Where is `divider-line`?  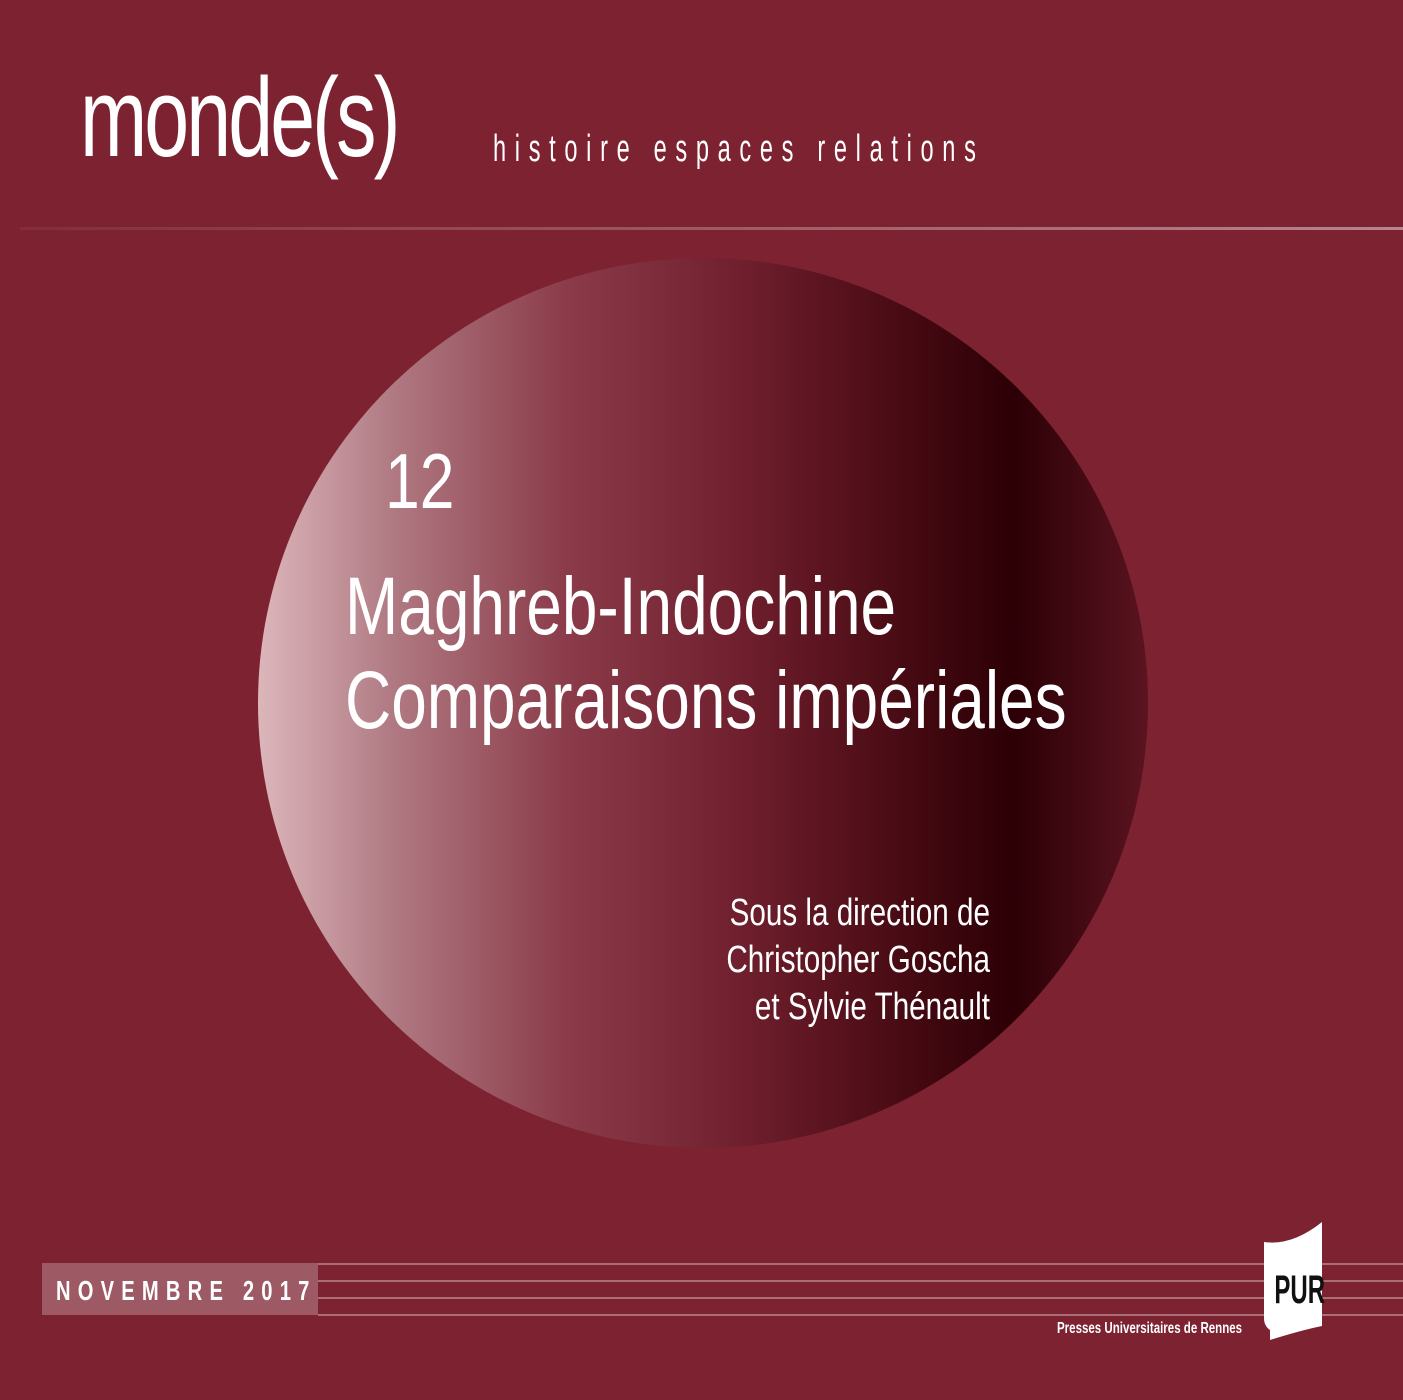 divider-line is located at coordinates (711, 228).